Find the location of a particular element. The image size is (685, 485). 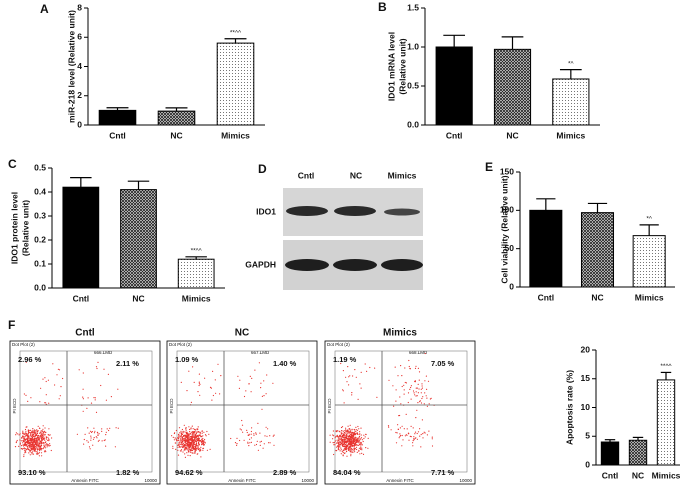

x-tick-label: Mimics is located at coordinates (196, 298).